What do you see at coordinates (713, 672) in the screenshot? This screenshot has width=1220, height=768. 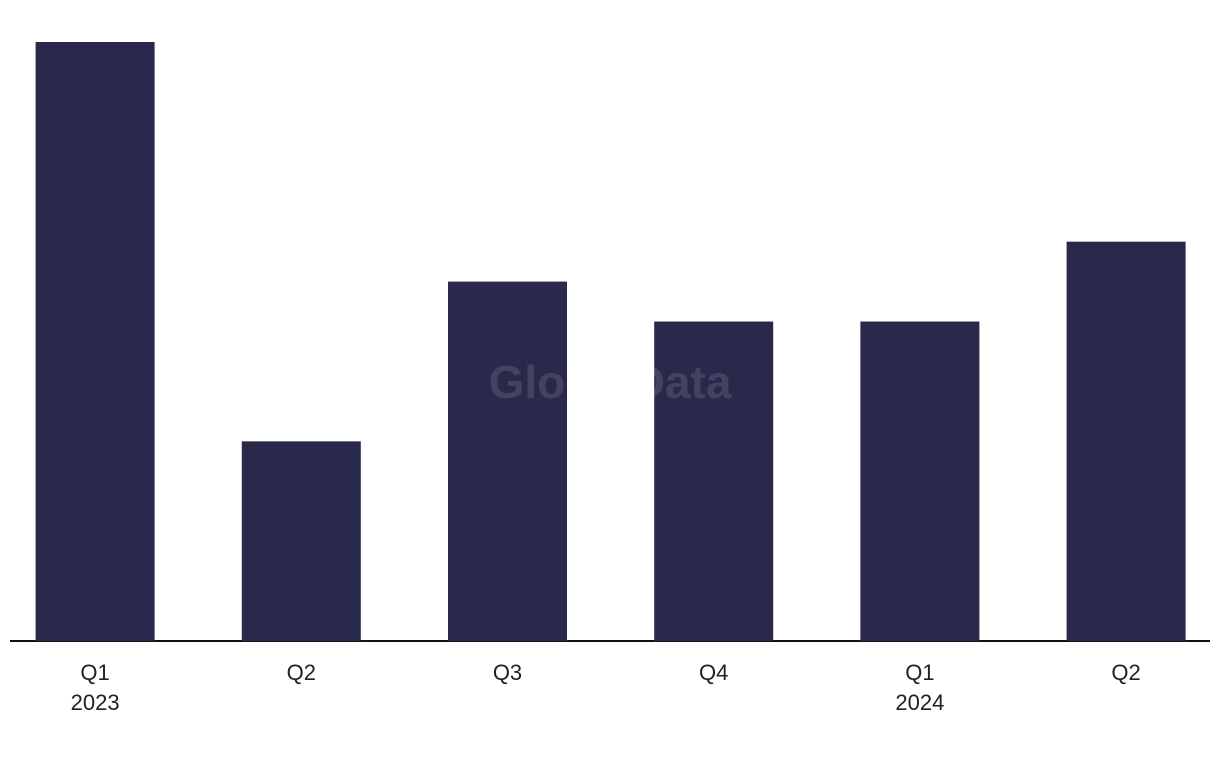 I see `x-tick-label: Q4` at bounding box center [713, 672].